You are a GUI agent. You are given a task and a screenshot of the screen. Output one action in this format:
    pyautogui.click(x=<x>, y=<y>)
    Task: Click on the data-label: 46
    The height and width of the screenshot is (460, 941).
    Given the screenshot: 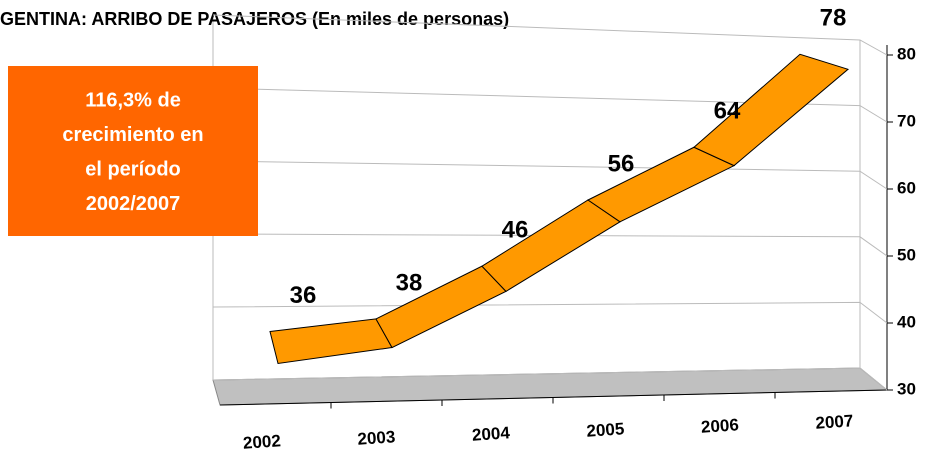 What is the action you would take?
    pyautogui.click(x=515, y=230)
    